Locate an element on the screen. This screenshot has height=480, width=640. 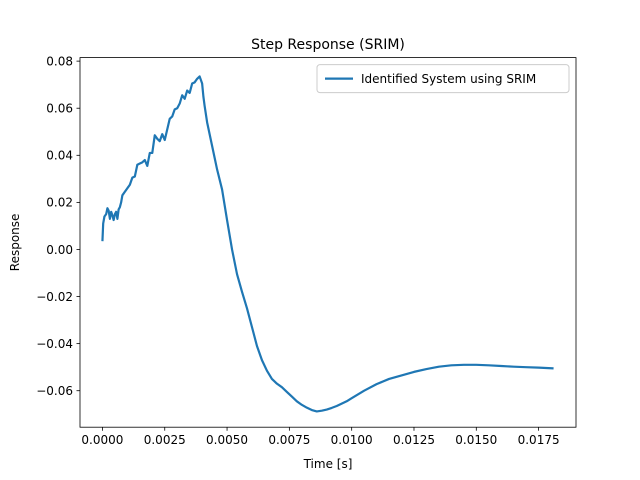
x-tick-label: 0.0050 is located at coordinates (227, 440).